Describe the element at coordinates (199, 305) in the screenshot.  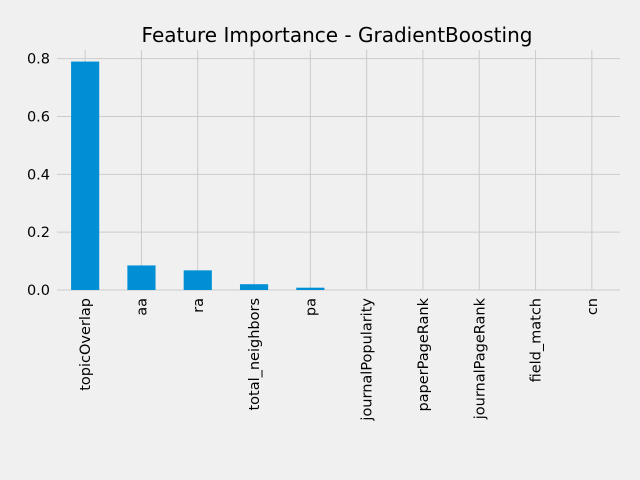
I see `x-tick-label: ra` at that location.